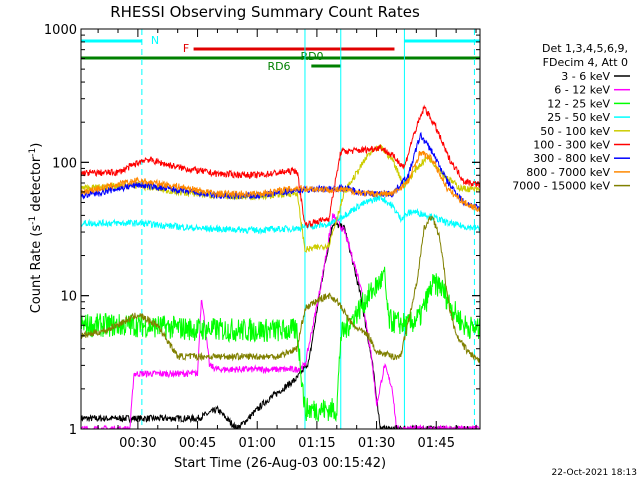  I want to click on legend-header-line-1: Det 1,3,4,5,6,9,, so click(585, 48).